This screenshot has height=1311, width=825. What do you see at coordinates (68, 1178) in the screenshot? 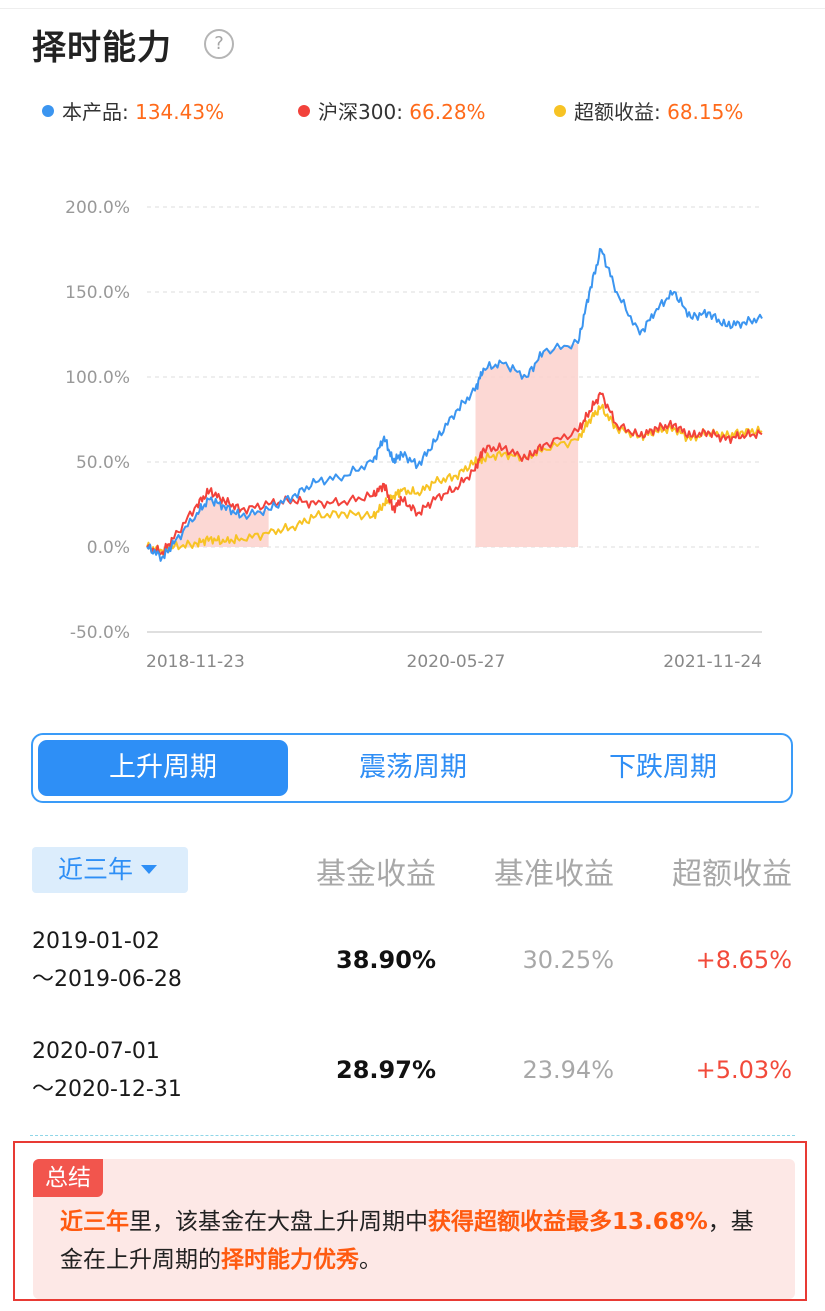
I see `summary-tag: 总结` at bounding box center [68, 1178].